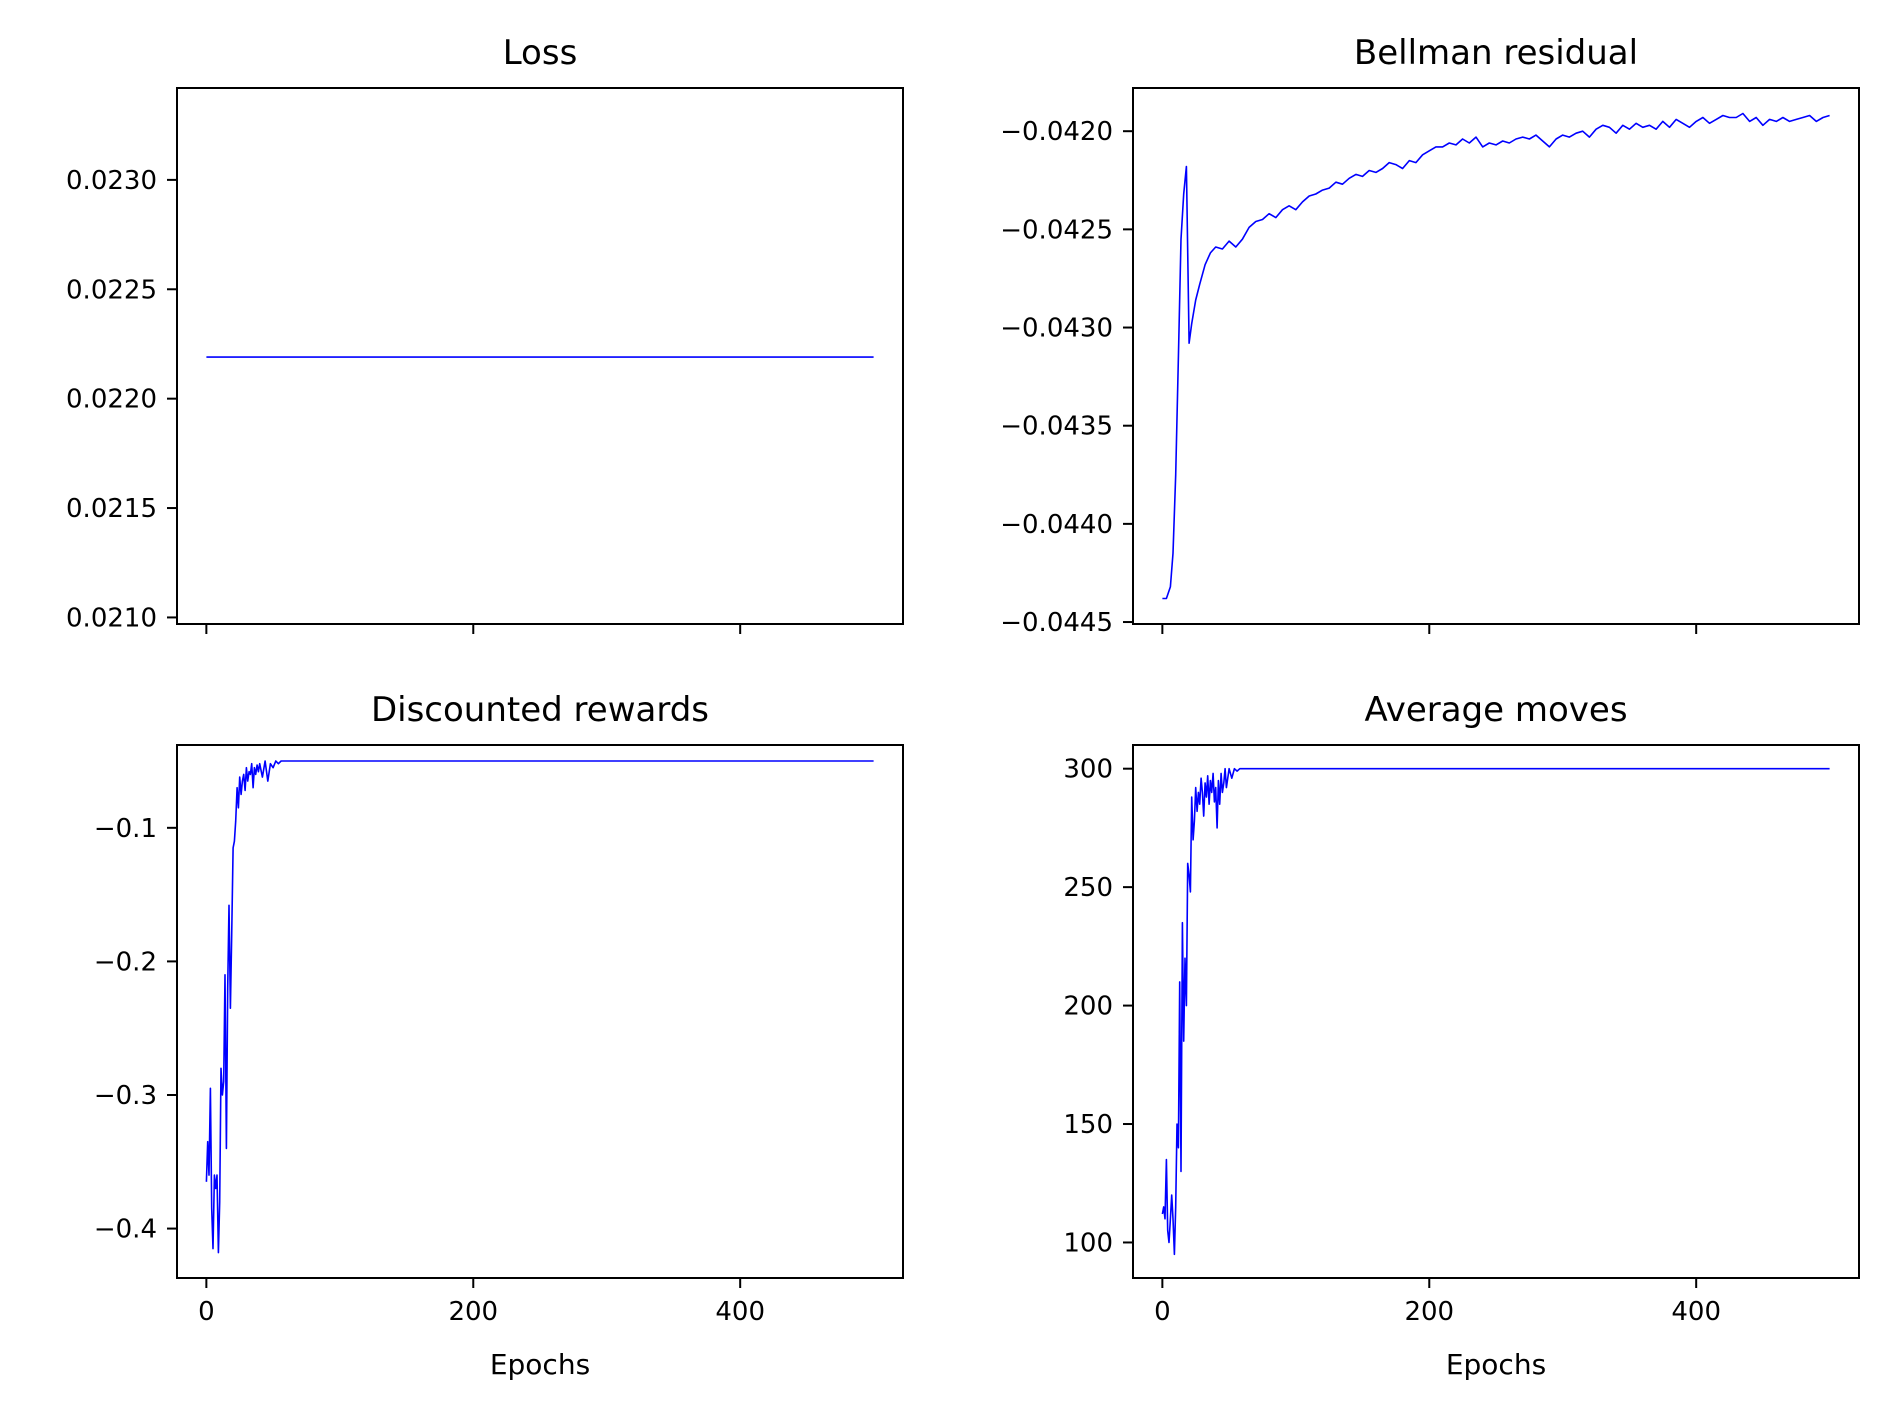  What do you see at coordinates (1088, 888) in the screenshot?
I see `y-tick-label: 250` at bounding box center [1088, 888].